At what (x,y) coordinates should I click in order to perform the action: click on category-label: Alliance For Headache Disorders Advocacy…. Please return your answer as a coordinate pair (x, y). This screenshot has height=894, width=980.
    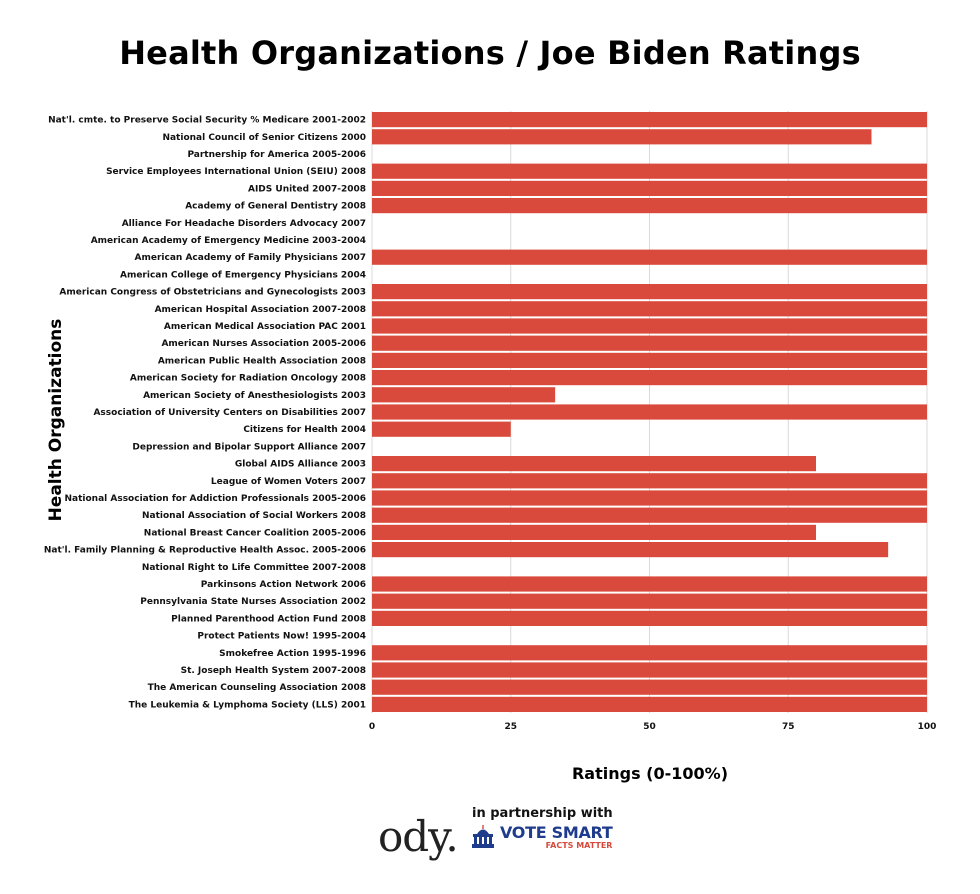
    Looking at the image, I should click on (244, 224).